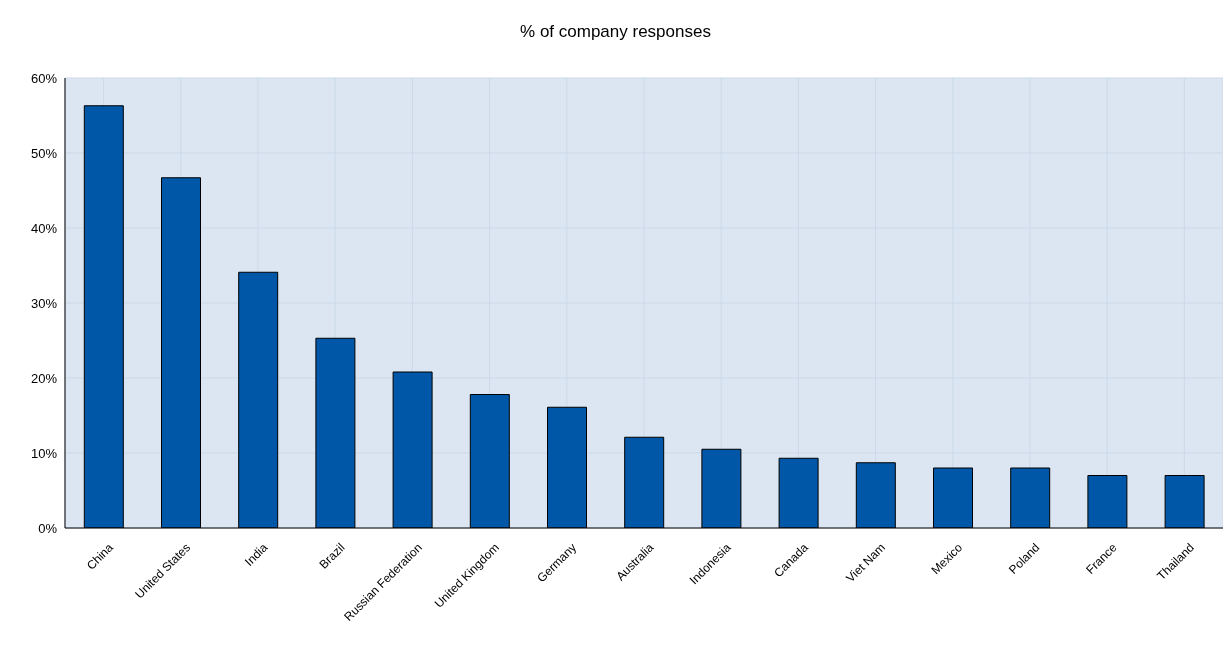 The height and width of the screenshot is (657, 1231). Describe the element at coordinates (44, 378) in the screenshot. I see `y-tick-label: 20%` at that location.